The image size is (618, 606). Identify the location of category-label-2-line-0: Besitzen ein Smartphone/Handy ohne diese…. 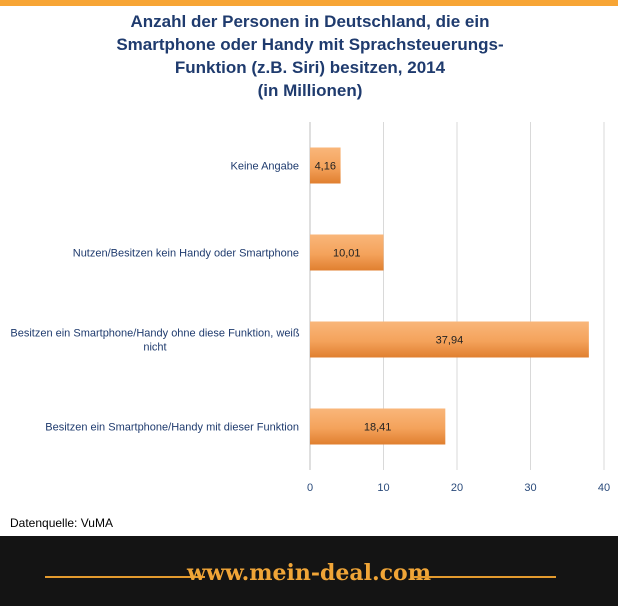
(155, 334).